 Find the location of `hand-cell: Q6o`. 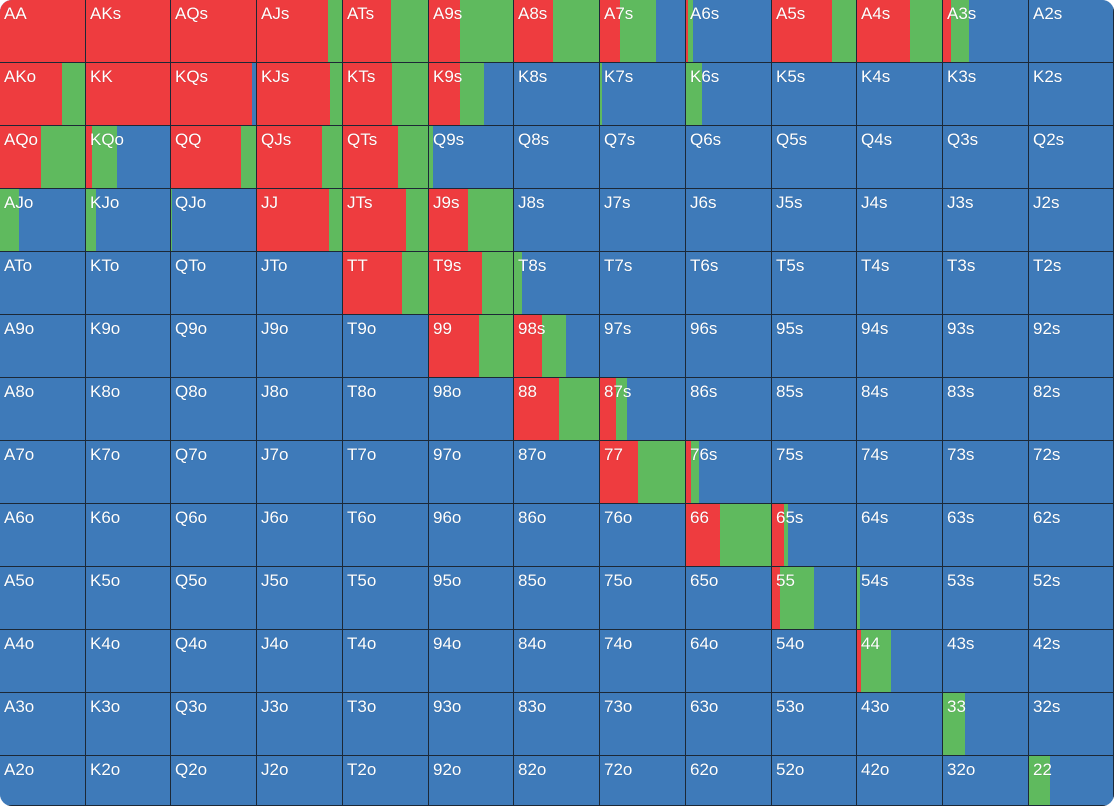

hand-cell: Q6o is located at coordinates (214, 535).